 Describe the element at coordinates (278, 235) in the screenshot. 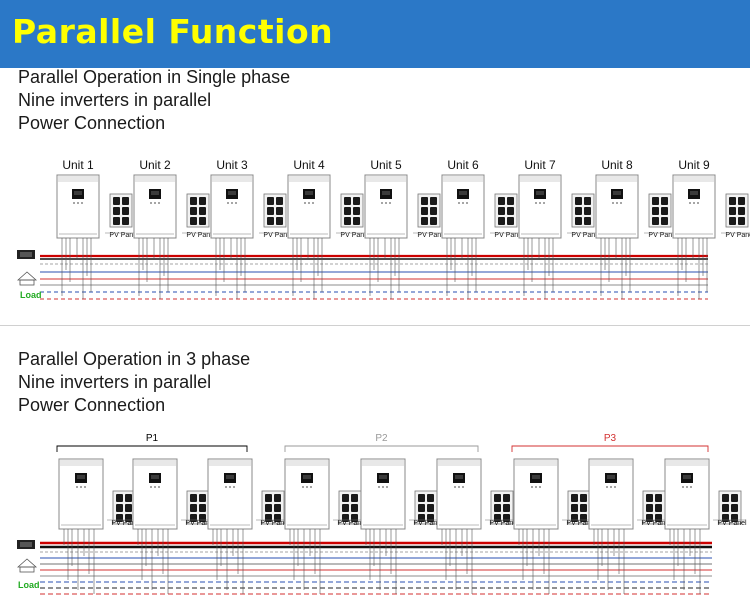

I see `pv-label-3: PV Panel` at that location.